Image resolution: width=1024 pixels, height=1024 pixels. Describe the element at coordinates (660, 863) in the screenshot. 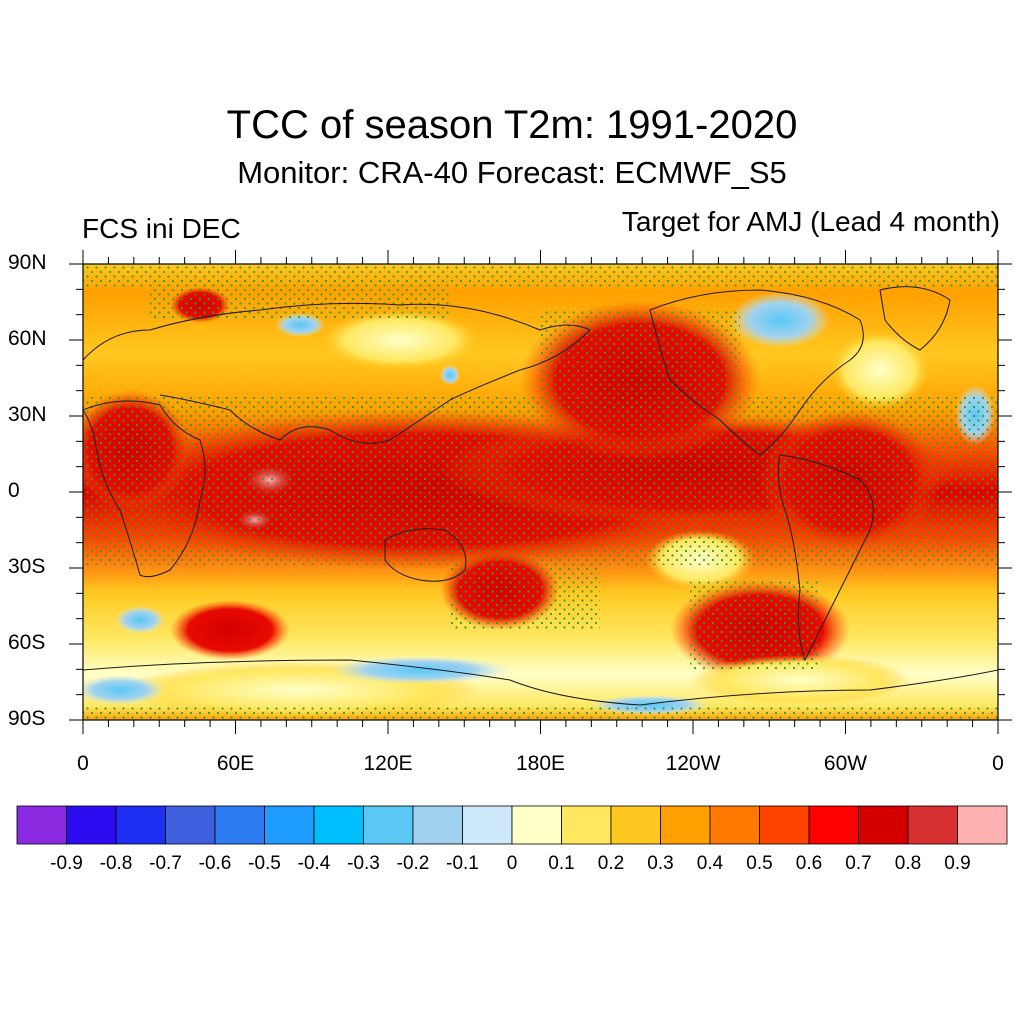

I see `colorbar-label: 0.3` at that location.